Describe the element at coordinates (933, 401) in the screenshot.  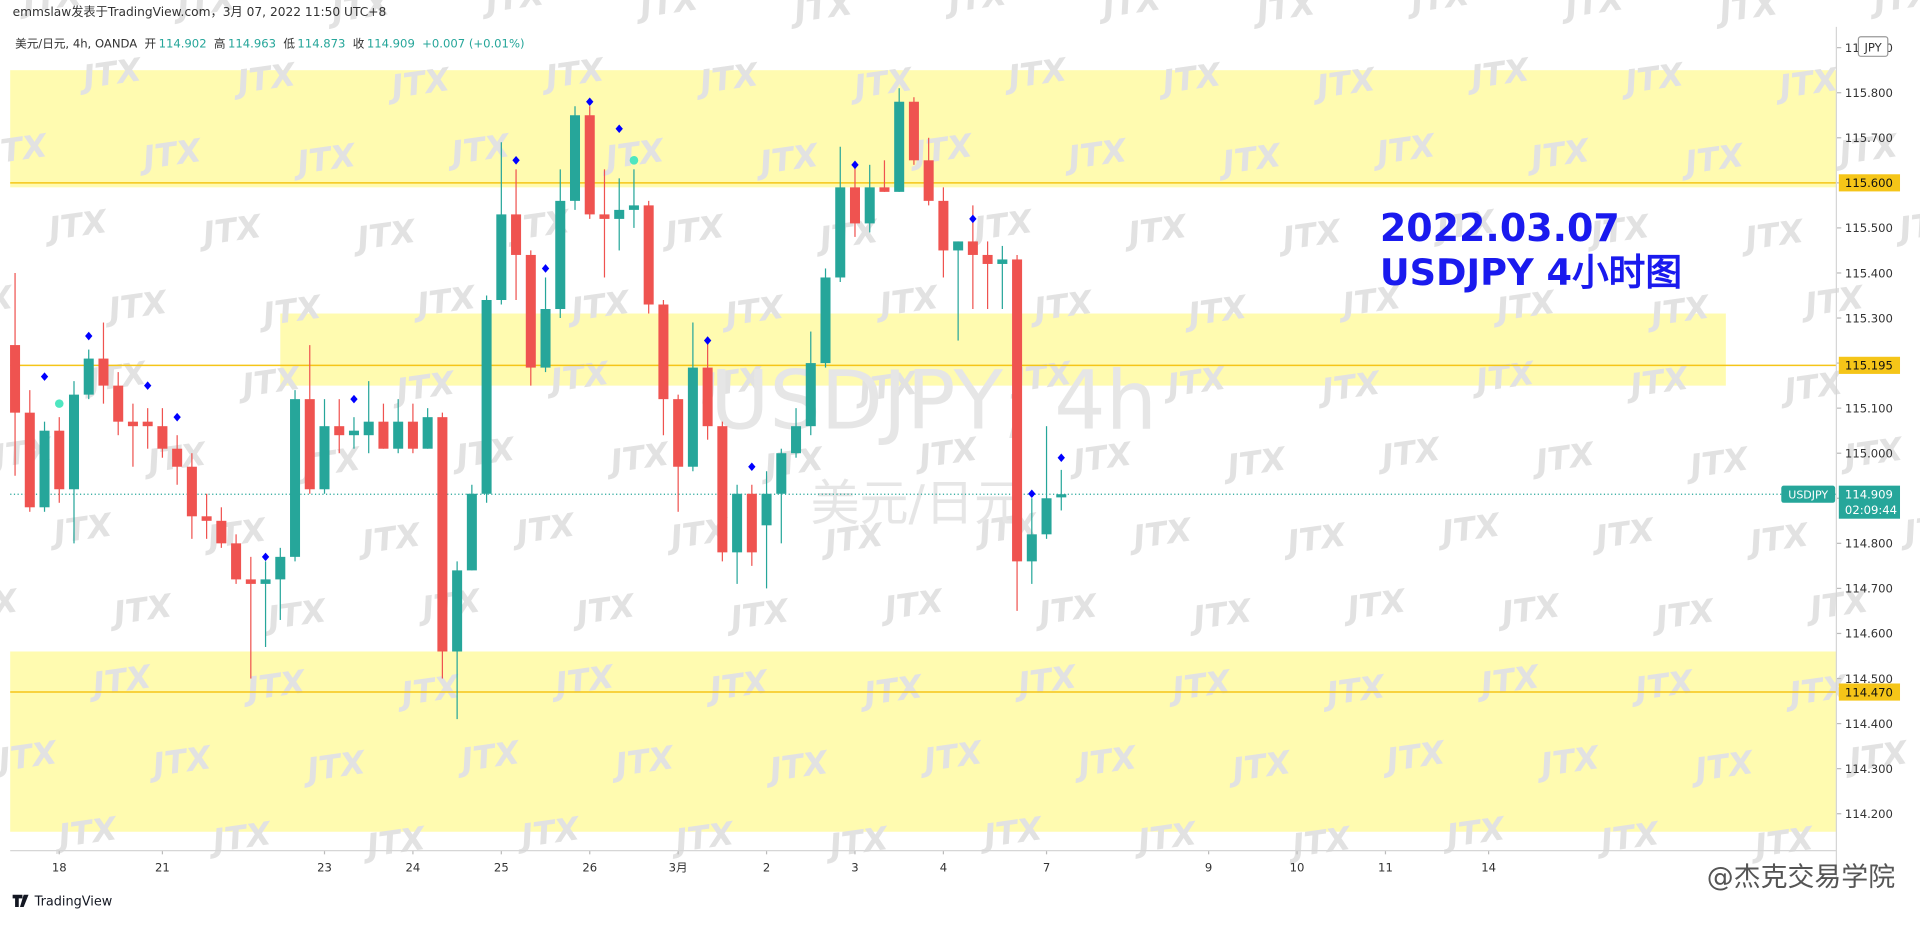
I see `symbol-watermark: USDJPY, 4h` at that location.